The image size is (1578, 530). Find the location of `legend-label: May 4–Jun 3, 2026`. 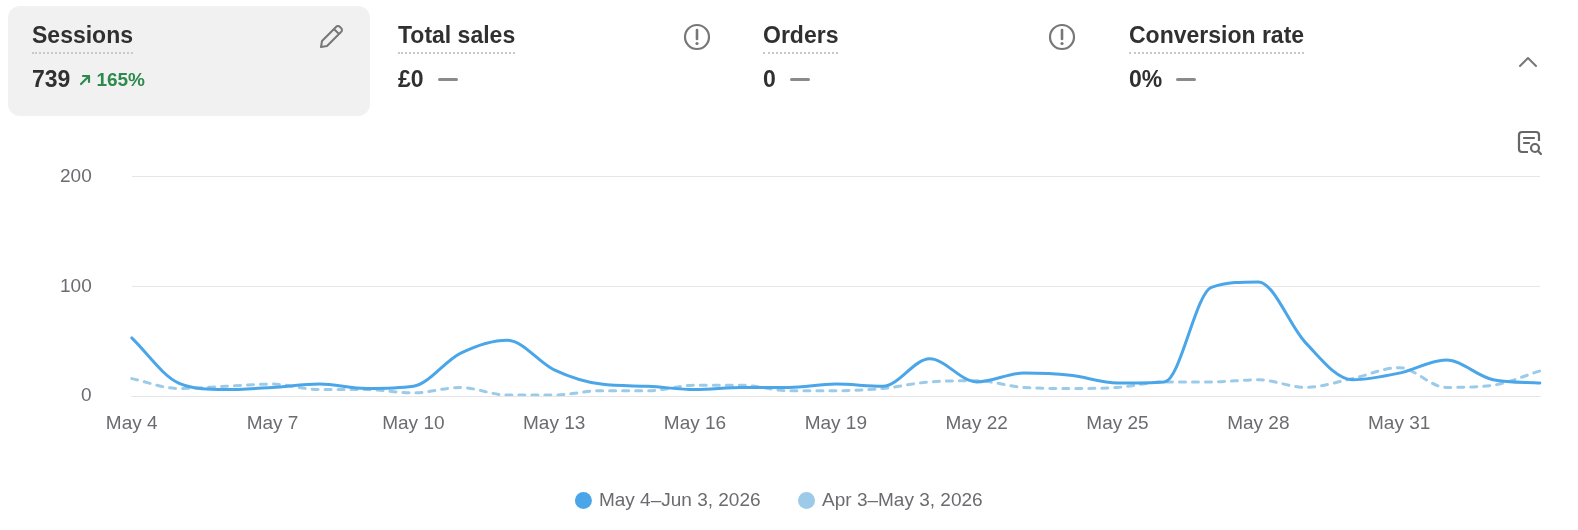

legend-label: May 4–Jun 3, 2026 is located at coordinates (679, 499).